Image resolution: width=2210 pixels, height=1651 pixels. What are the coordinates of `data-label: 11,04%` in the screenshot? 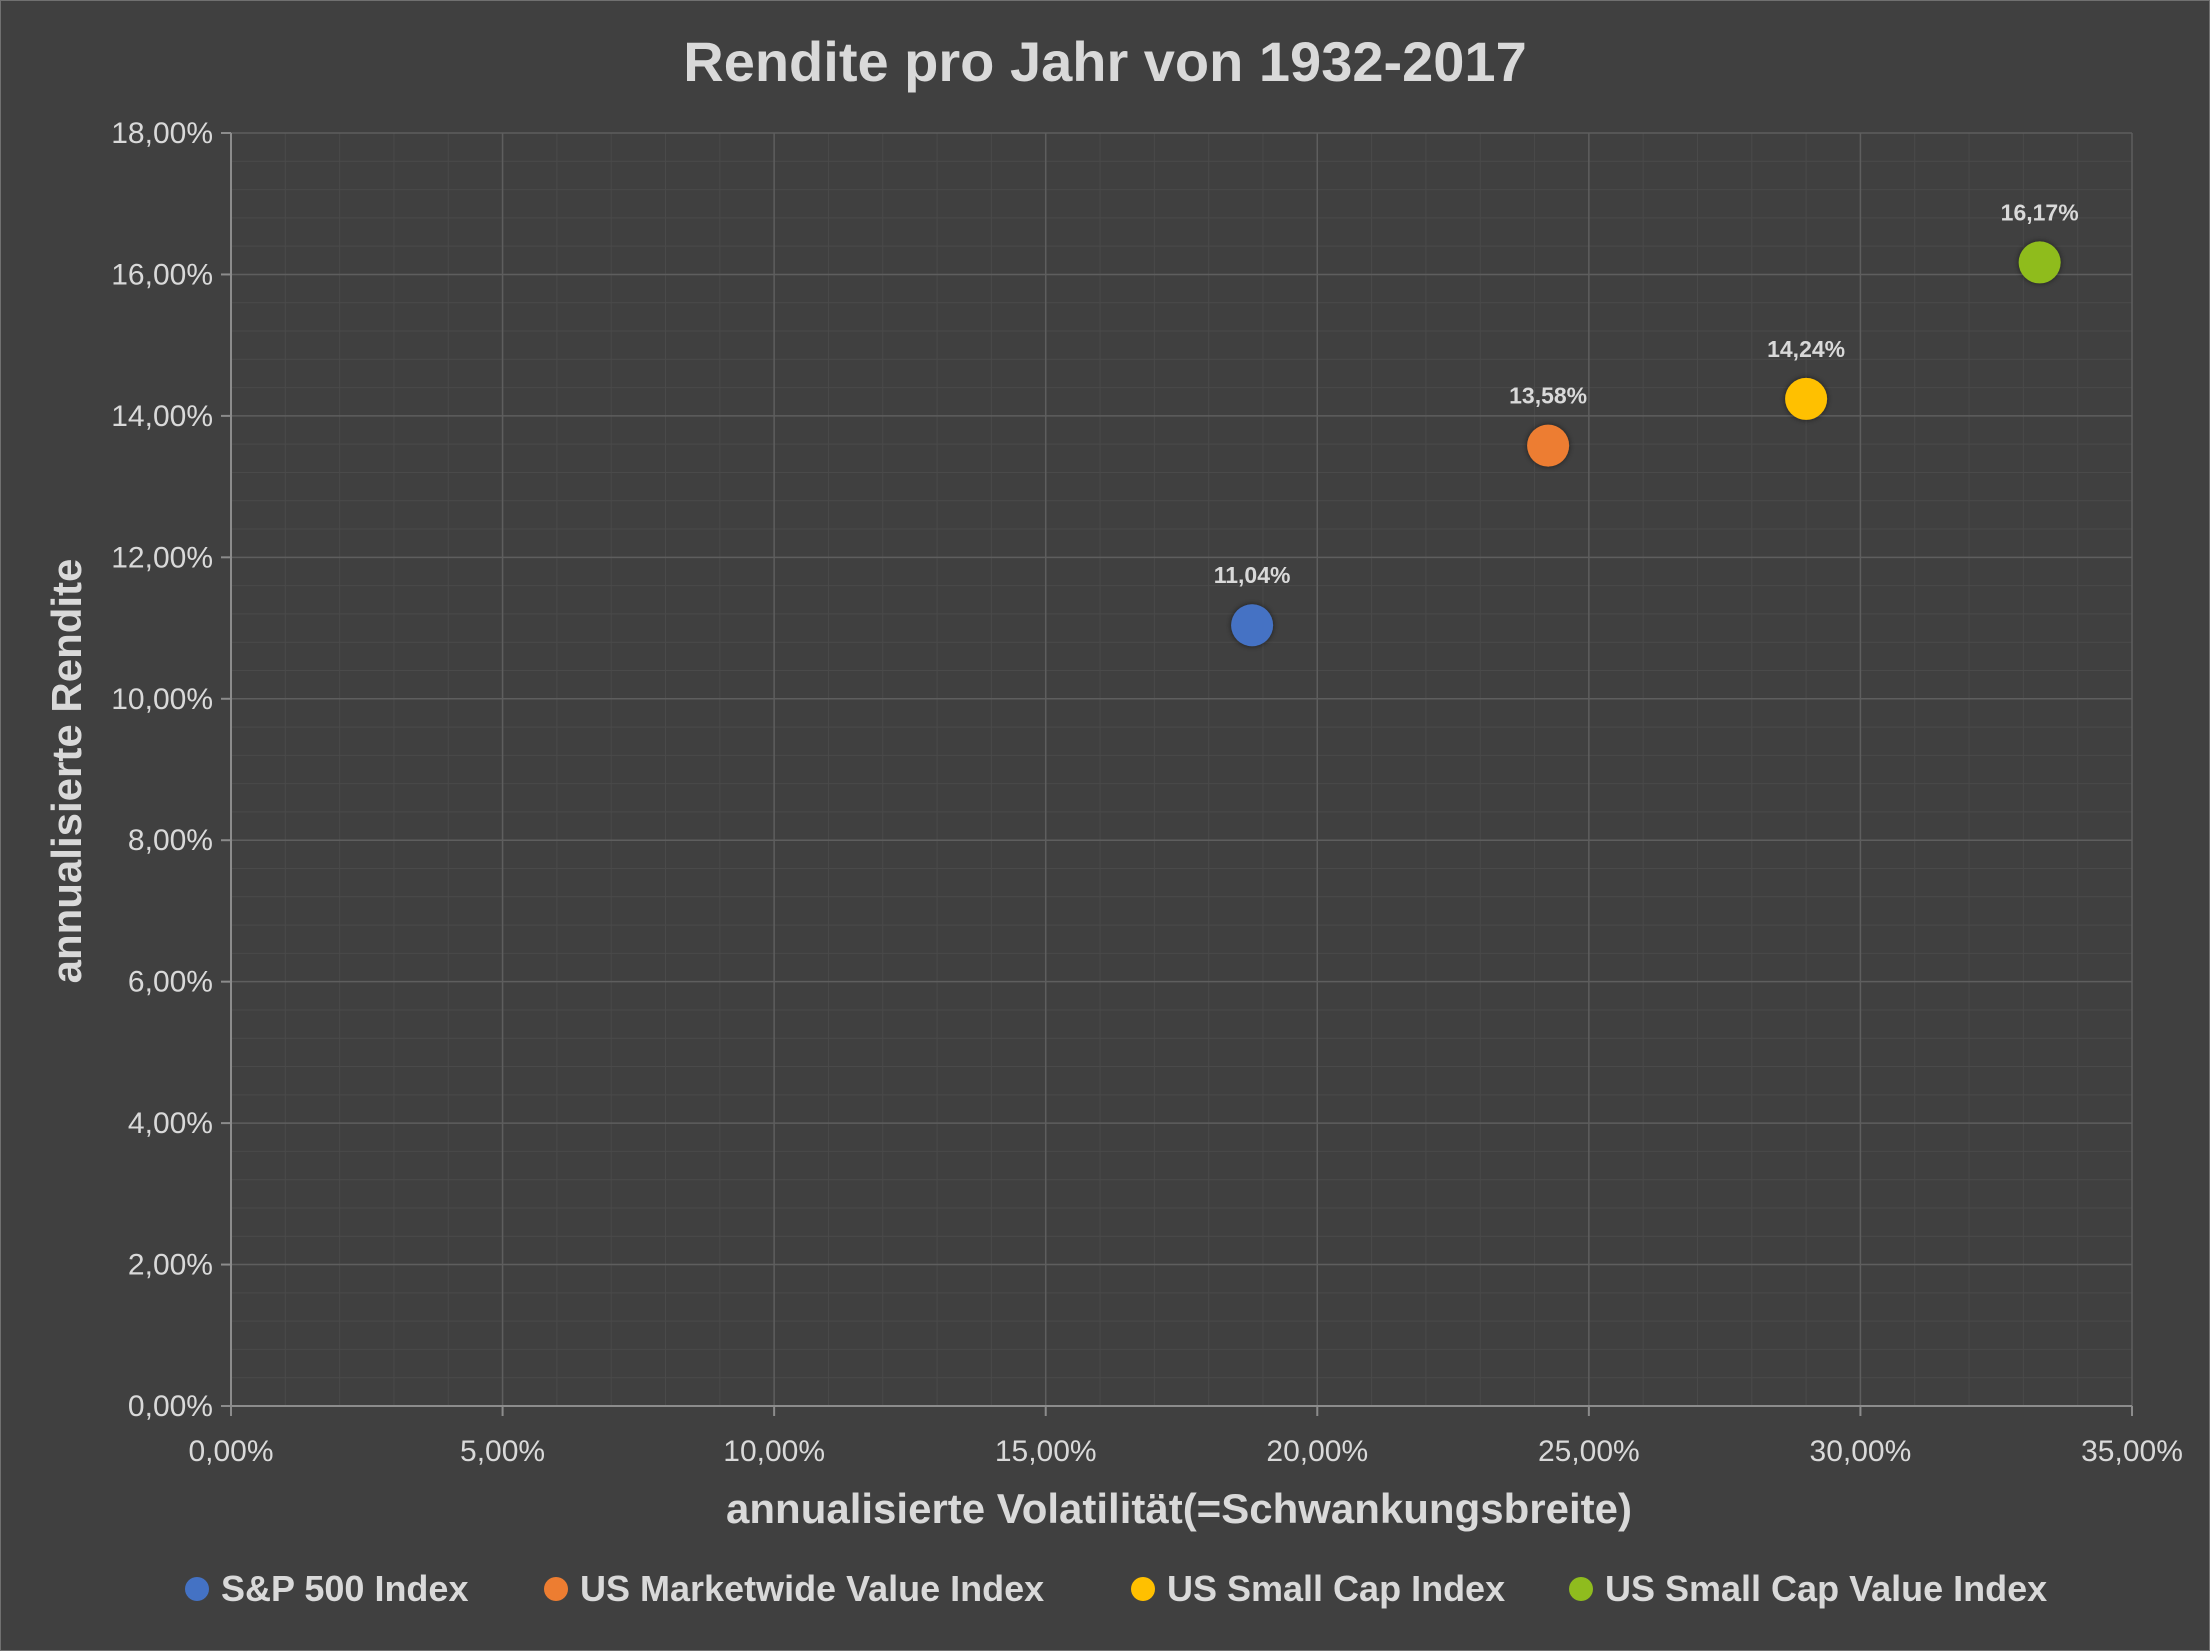 It's located at (1252, 575).